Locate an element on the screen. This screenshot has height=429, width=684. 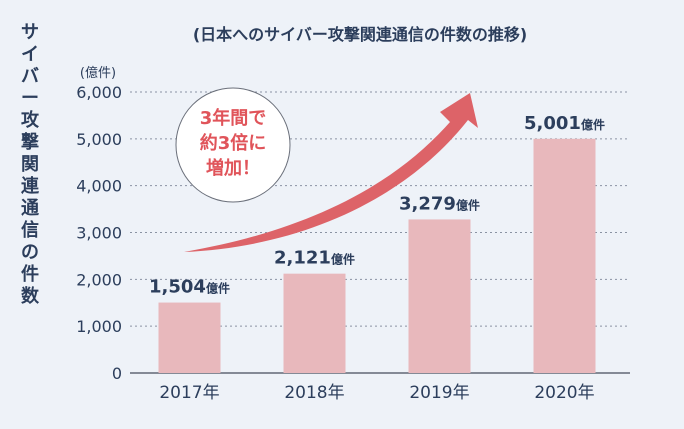
y-tick-label: 4,000 is located at coordinates (99, 186).